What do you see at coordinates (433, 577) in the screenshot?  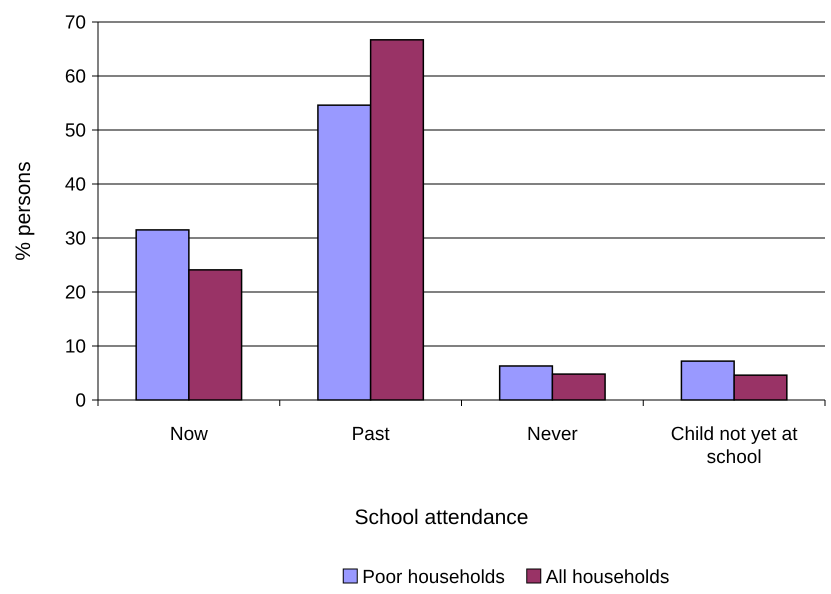 I see `legend-label: Poor households` at bounding box center [433, 577].